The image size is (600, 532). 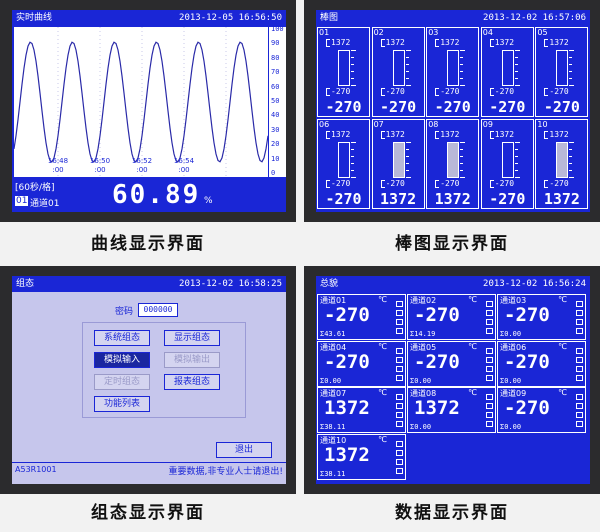 What do you see at coordinates (122, 338) in the screenshot?
I see `menu-button: 系统组态` at bounding box center [122, 338].